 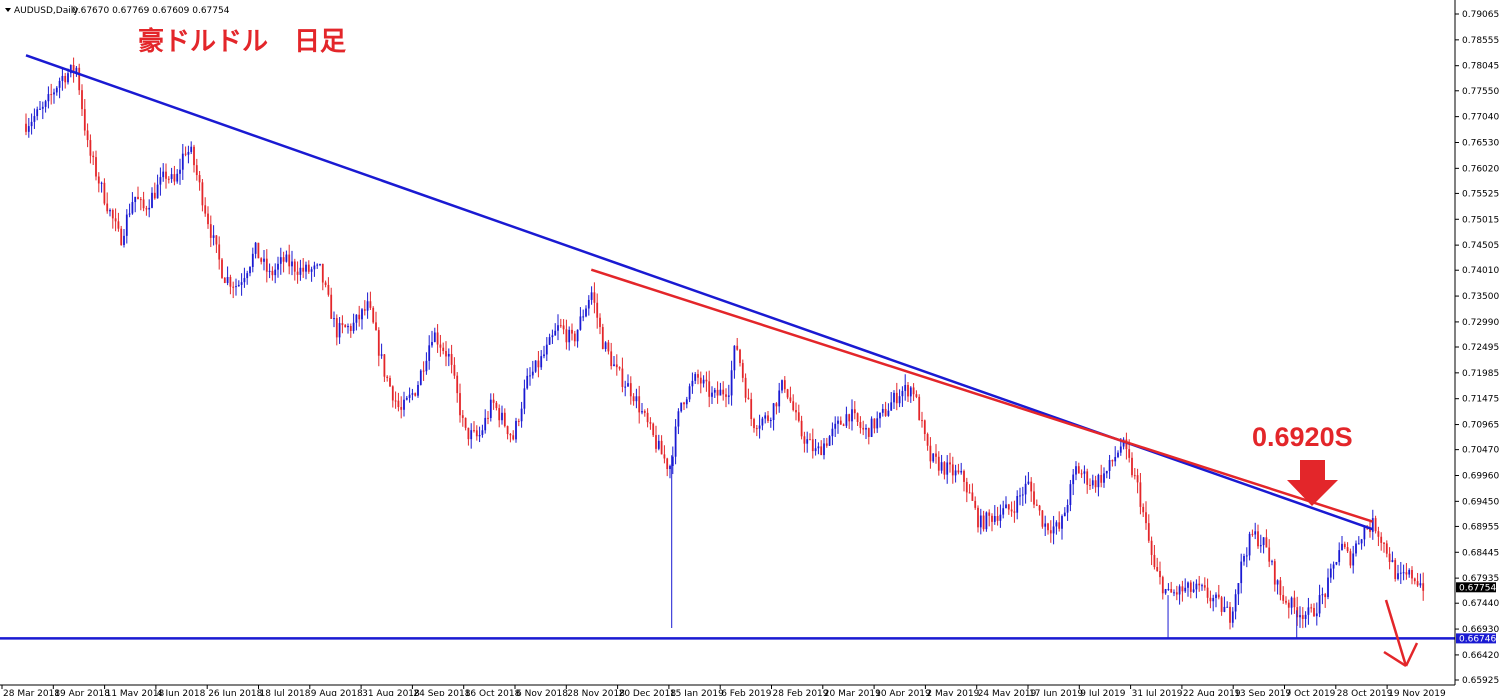 What do you see at coordinates (242, 41) in the screenshot?
I see `chart-title: 豪ドルドル 日足` at bounding box center [242, 41].